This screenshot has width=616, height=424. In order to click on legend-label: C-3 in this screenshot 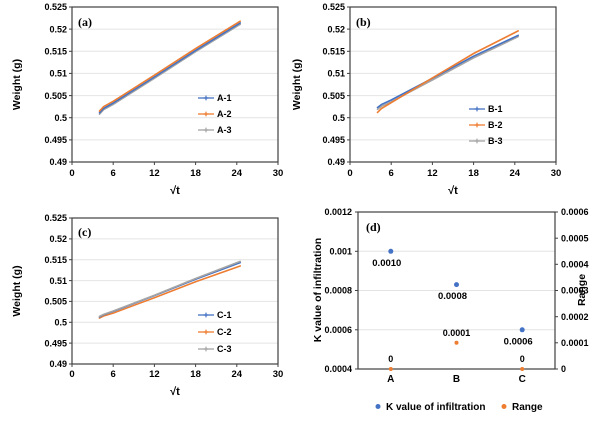, I will do `click(224, 349)`.